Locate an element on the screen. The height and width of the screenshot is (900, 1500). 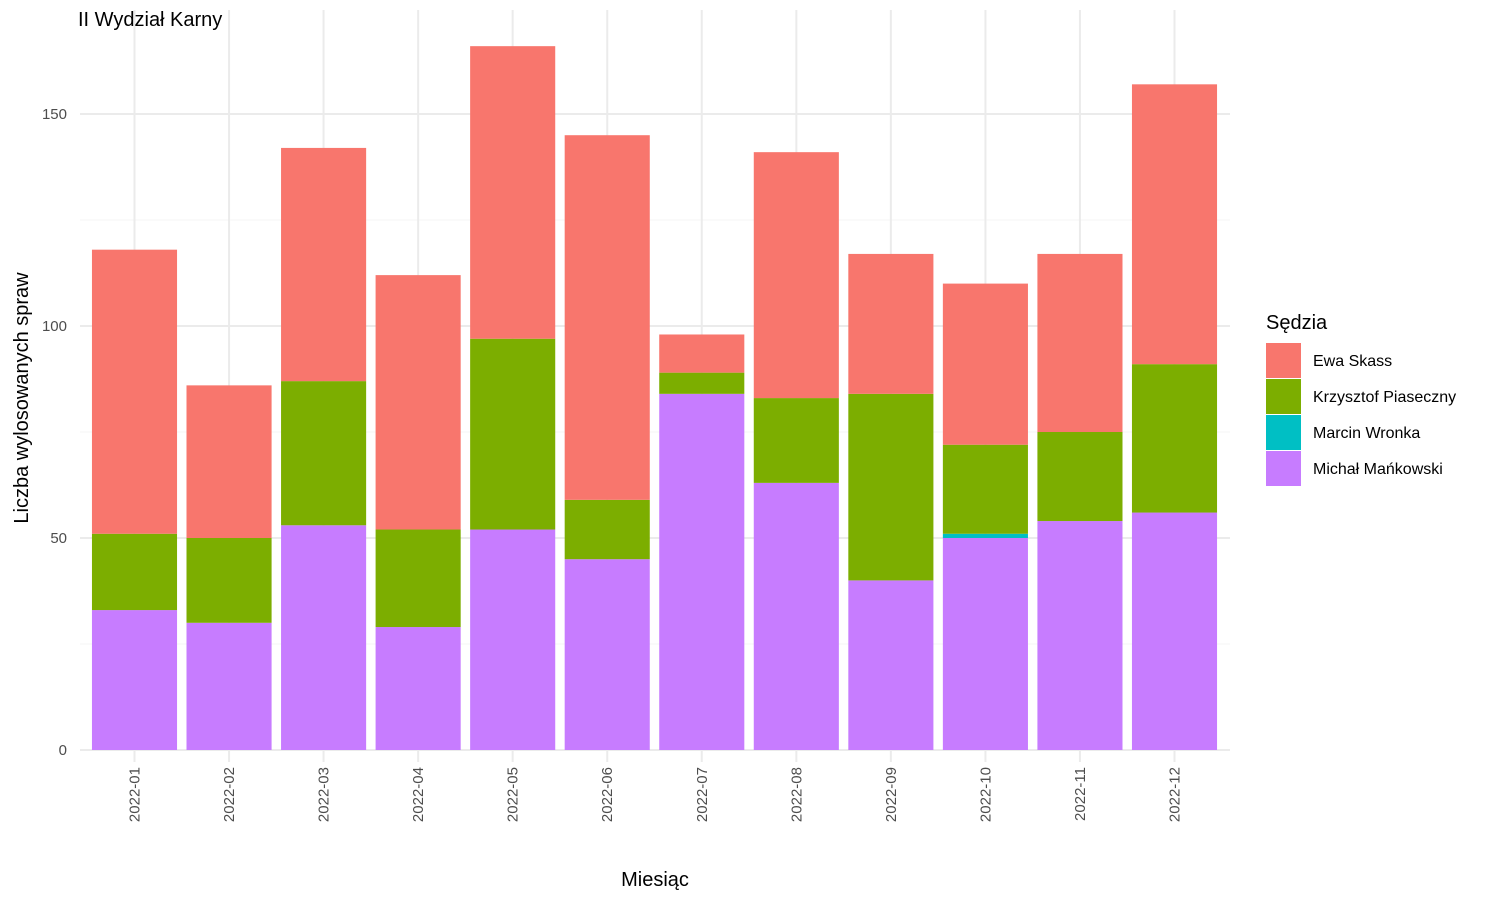
x-tick-label: 2022-01 is located at coordinates (135, 794).